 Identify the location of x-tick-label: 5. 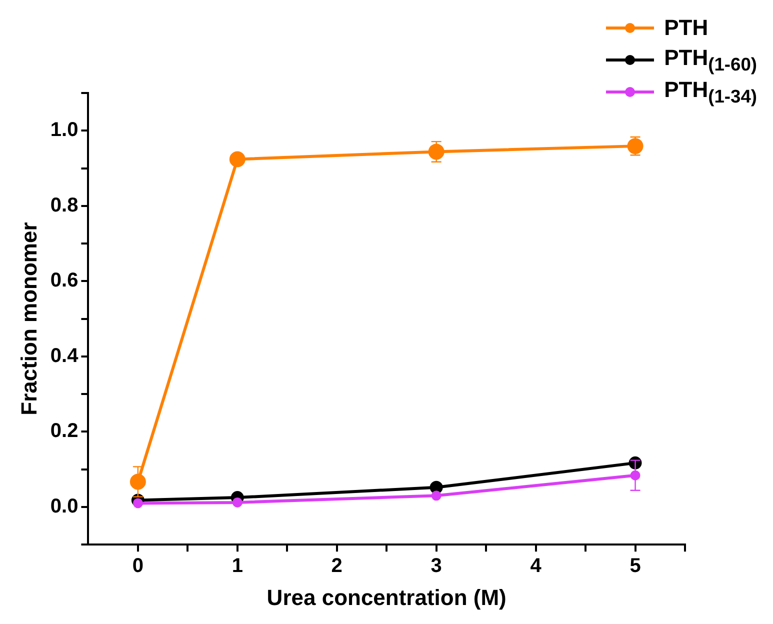
(635, 566).